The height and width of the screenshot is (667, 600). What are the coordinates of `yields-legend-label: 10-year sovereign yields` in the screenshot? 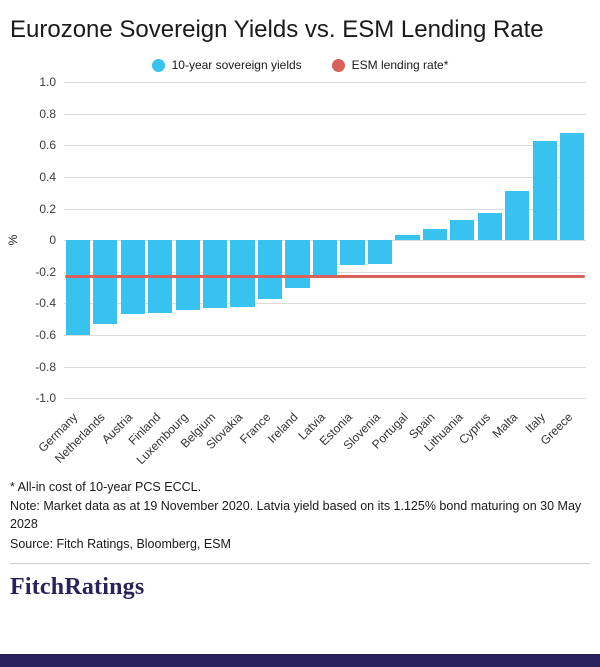 It's located at (236, 65).